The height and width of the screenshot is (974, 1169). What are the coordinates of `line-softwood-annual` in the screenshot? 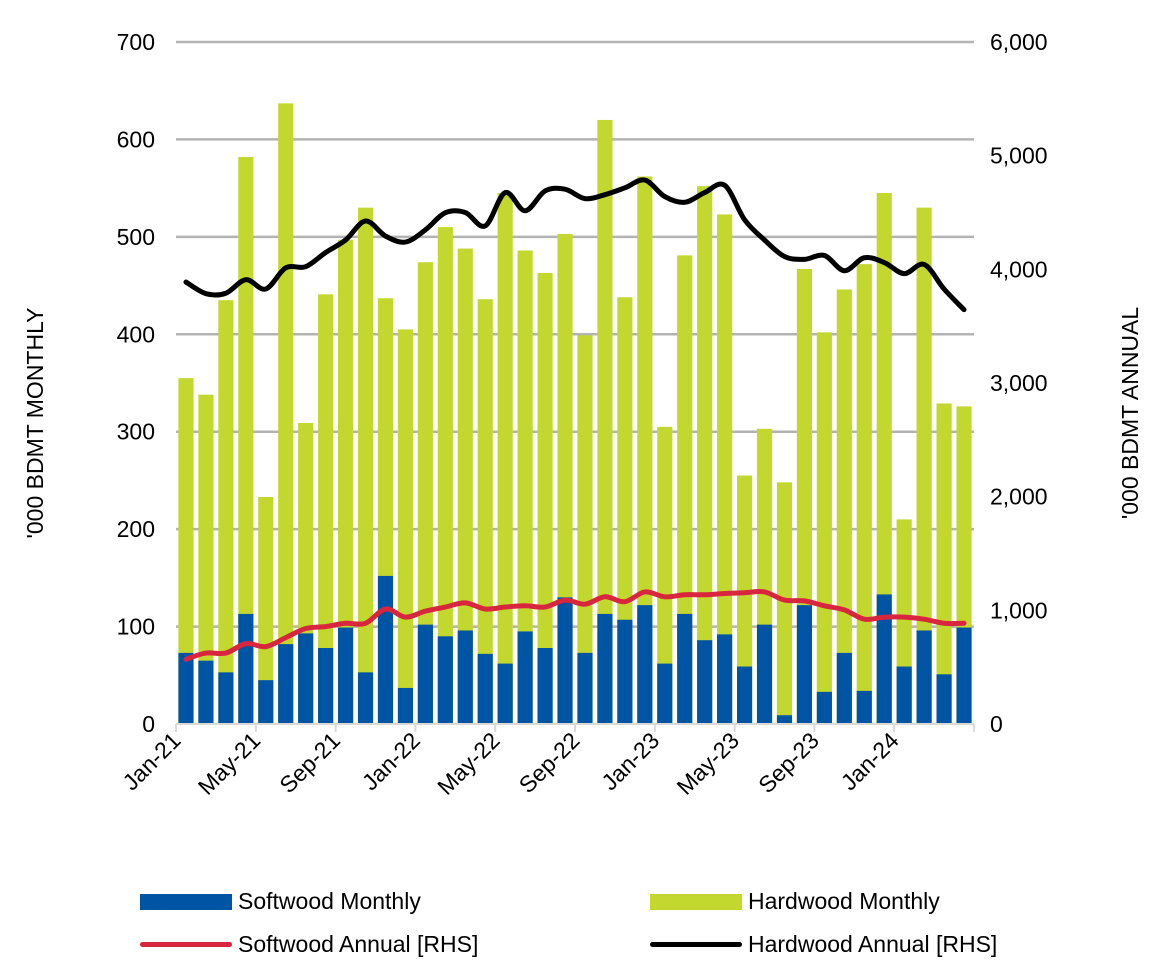 It's located at (575, 625).